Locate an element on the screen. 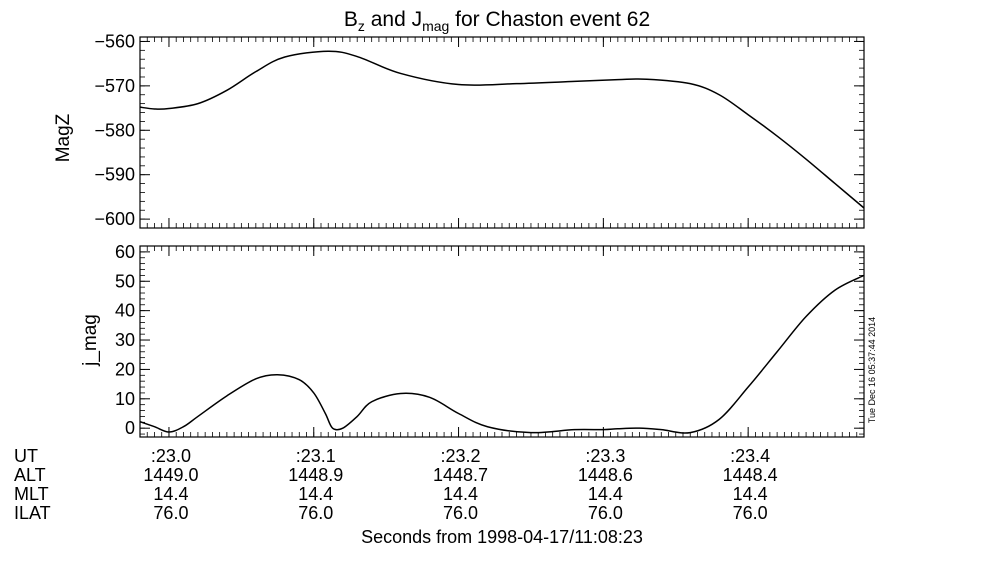  timestamp: Tue Dec 16 05:37:44 2014 is located at coordinates (872, 370).